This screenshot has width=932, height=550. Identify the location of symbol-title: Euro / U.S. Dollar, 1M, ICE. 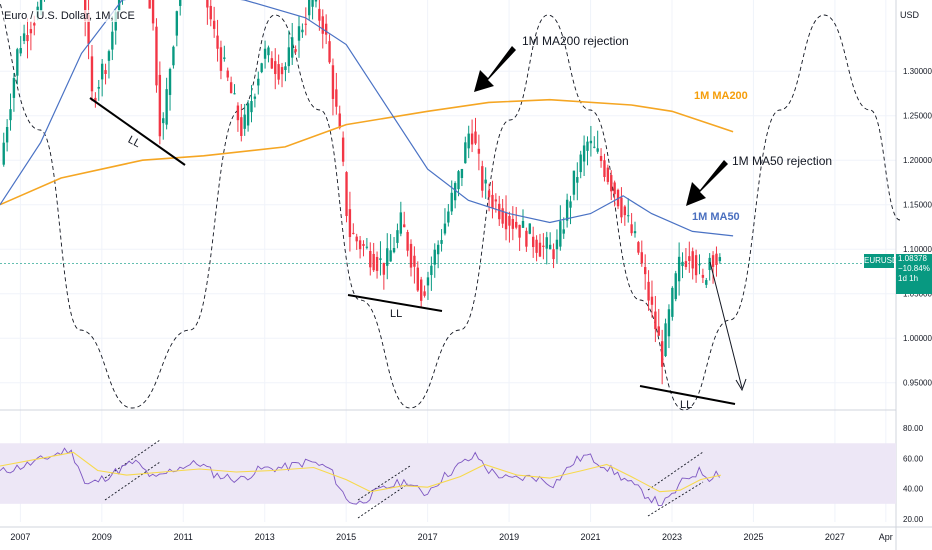
(69, 16).